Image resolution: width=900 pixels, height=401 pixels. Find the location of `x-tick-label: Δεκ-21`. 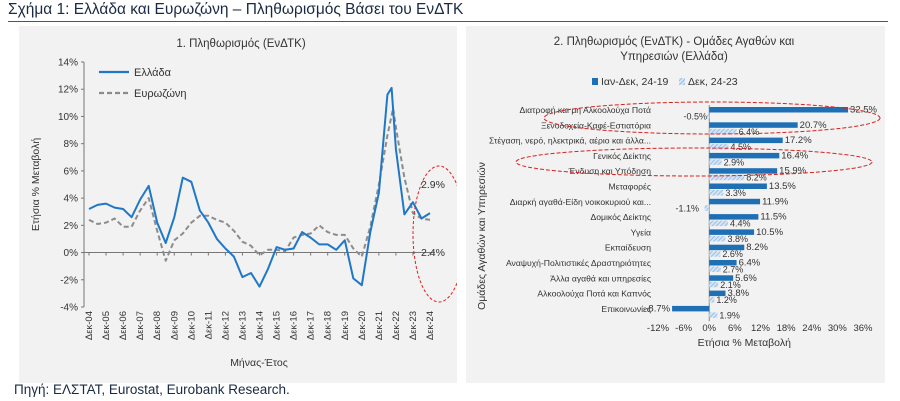

x-tick-label: Δεκ-21 is located at coordinates (379, 325).